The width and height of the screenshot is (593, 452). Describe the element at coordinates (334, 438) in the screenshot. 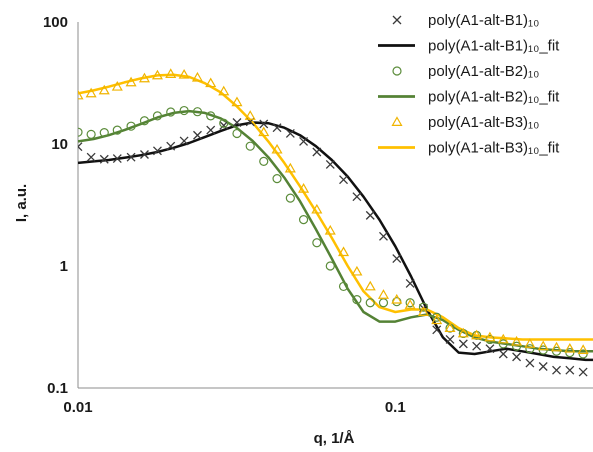

I see `x-axis-title: q, 1/Å` at that location.